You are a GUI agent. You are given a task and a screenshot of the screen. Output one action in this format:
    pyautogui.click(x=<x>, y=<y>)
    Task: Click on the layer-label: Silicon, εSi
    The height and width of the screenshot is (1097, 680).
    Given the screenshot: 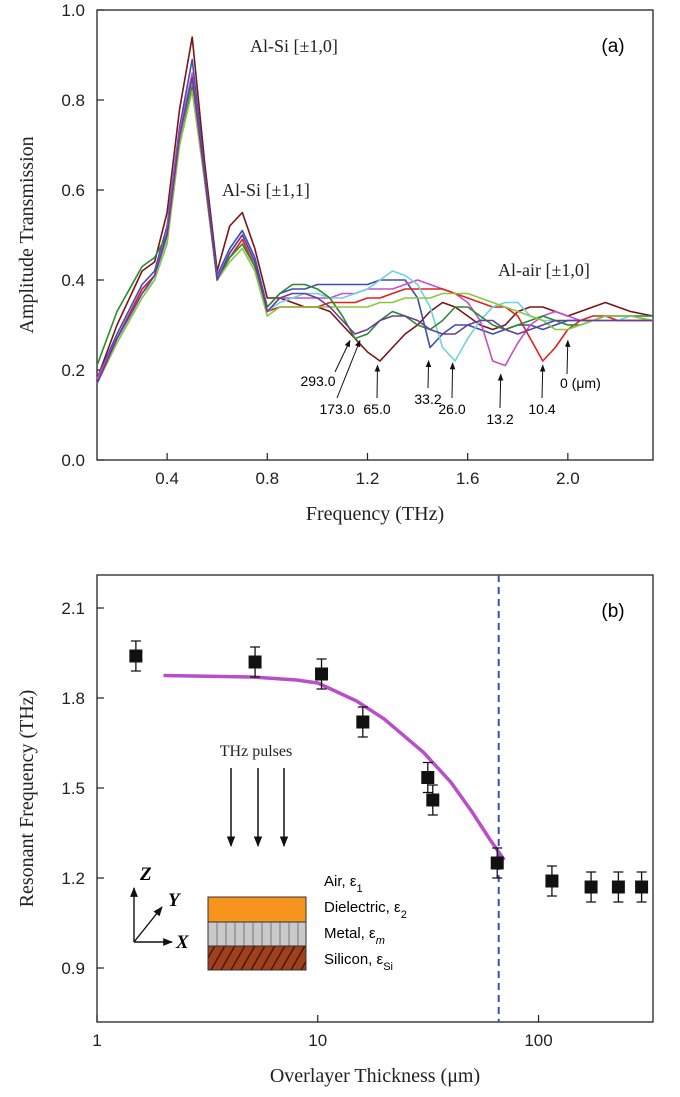 What is the action you would take?
    pyautogui.click(x=358, y=962)
    